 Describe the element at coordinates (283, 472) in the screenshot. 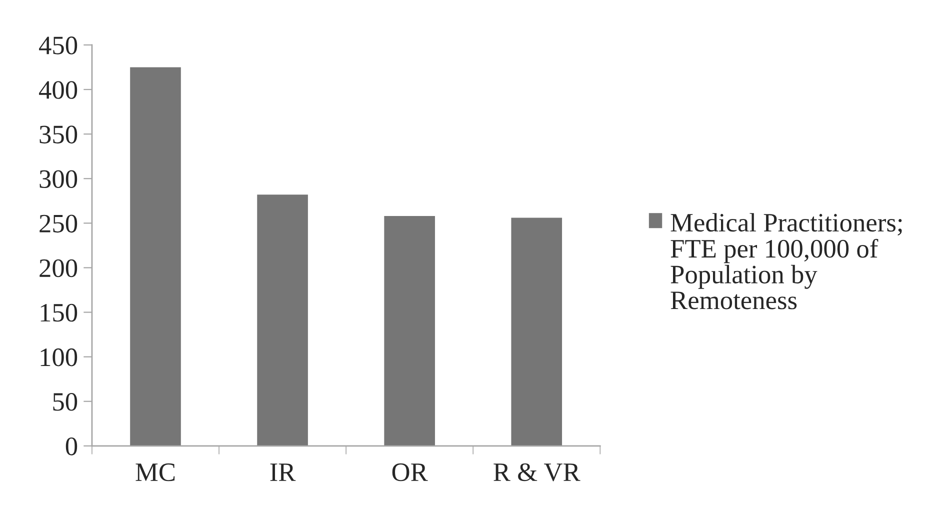

I see `x-tick-label: IR` at that location.